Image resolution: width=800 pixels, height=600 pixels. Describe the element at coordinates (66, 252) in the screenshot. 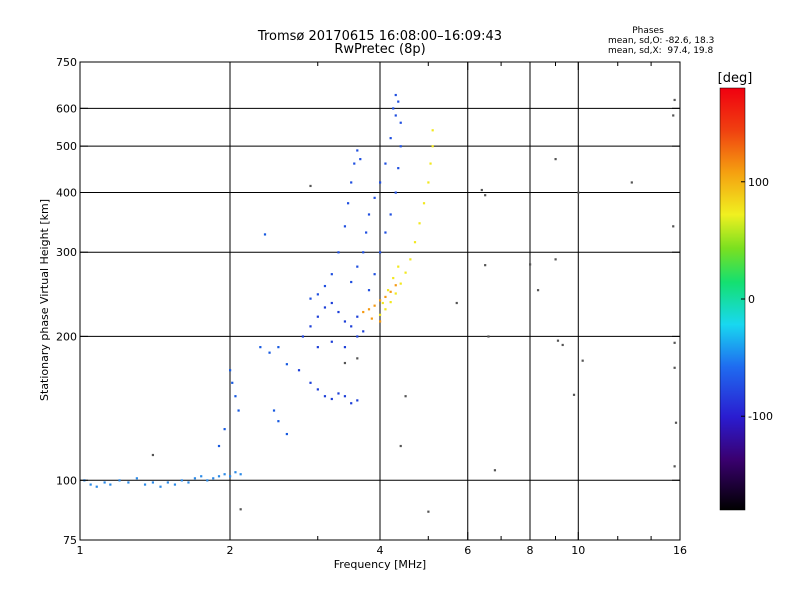

I see `y-tick-label: 300` at that location.